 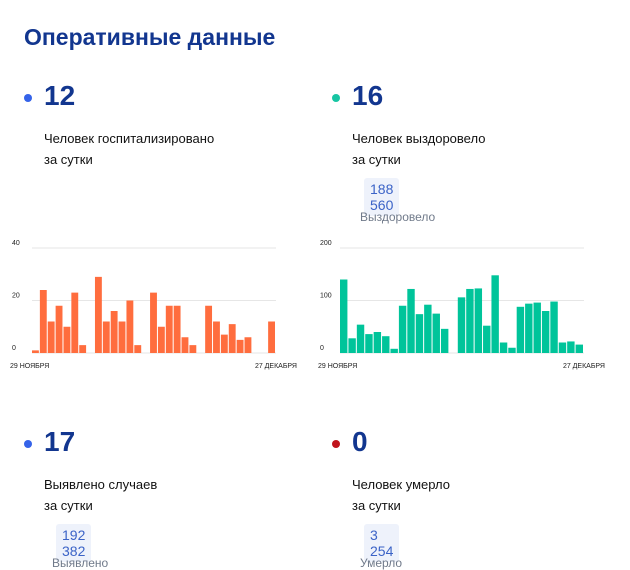 I want to click on stat-label: Выявлено случаев за сутки, so click(x=154, y=495).